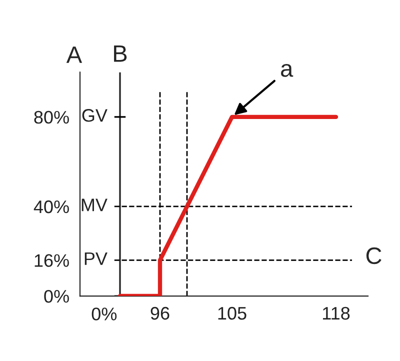 The image size is (400, 361). I want to click on x-tick-label: 105, so click(232, 313).